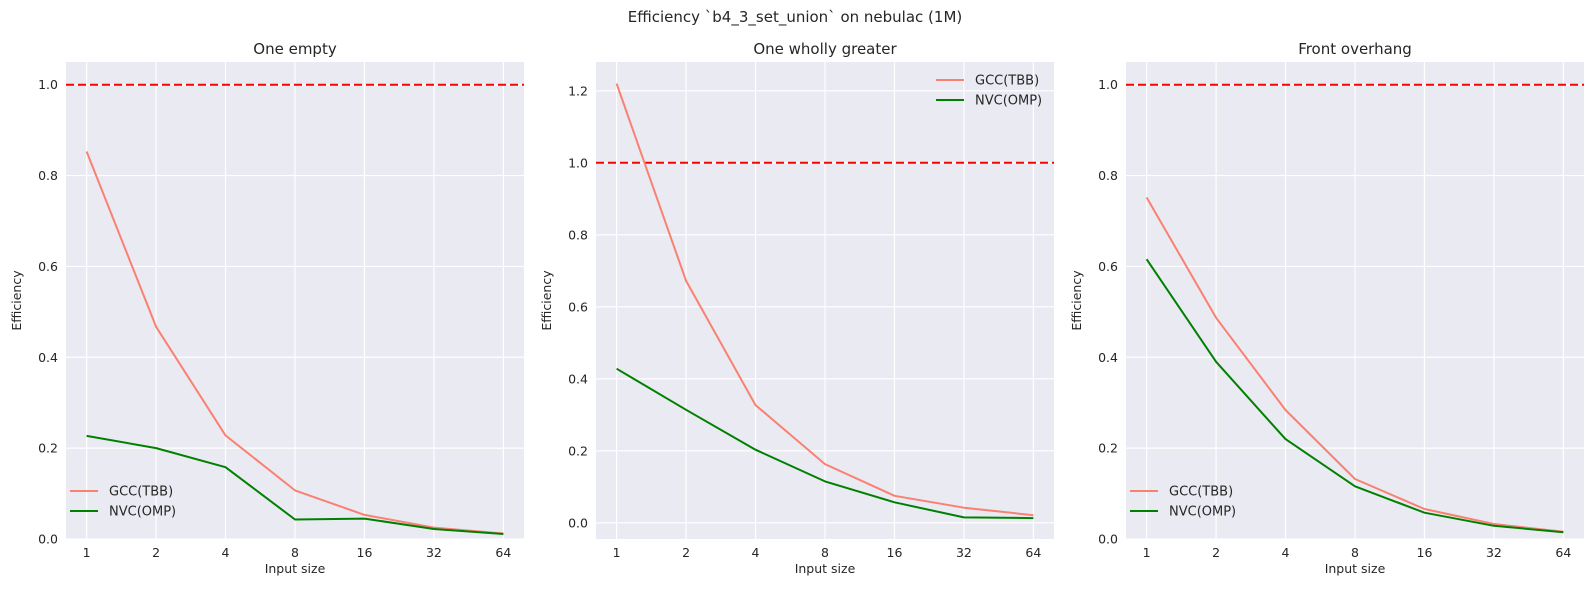  I want to click on subplot-title: Front overhang, so click(1355, 49).